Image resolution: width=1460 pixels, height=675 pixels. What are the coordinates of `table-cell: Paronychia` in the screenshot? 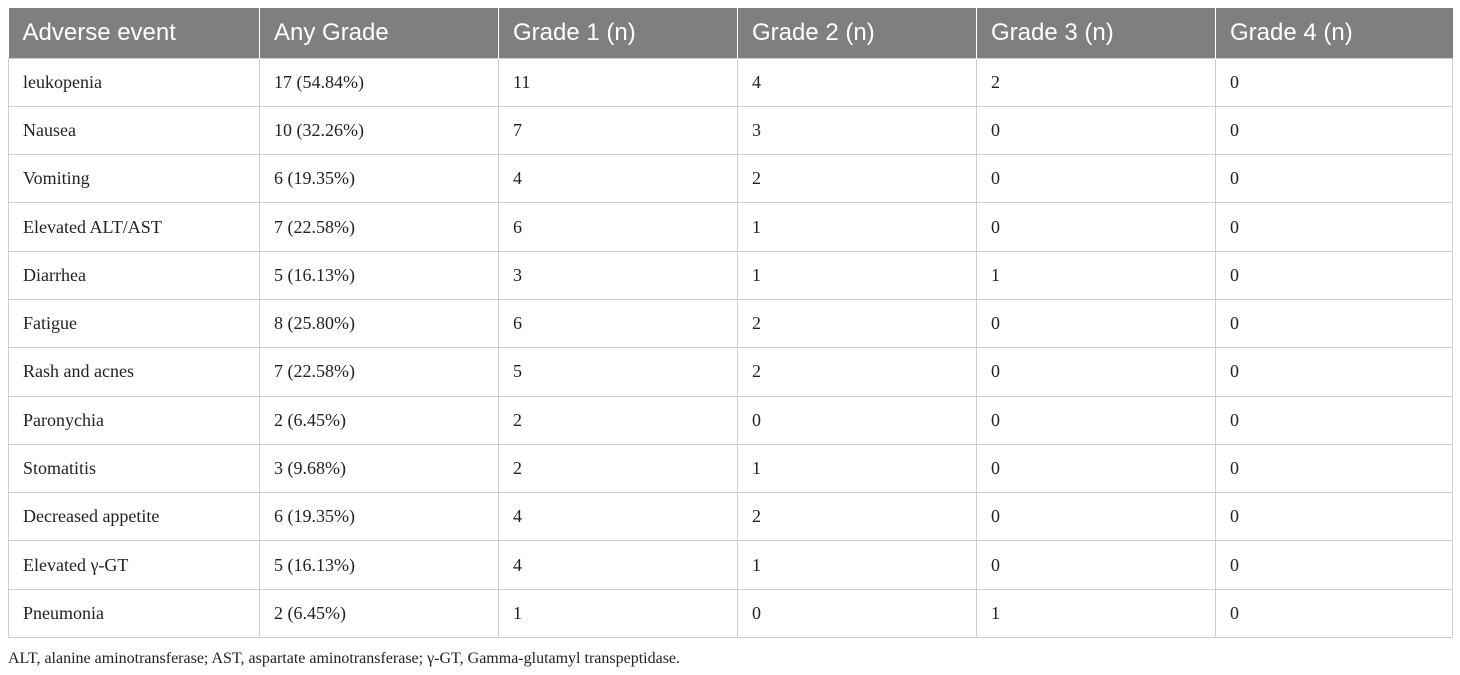 It's located at (134, 420).